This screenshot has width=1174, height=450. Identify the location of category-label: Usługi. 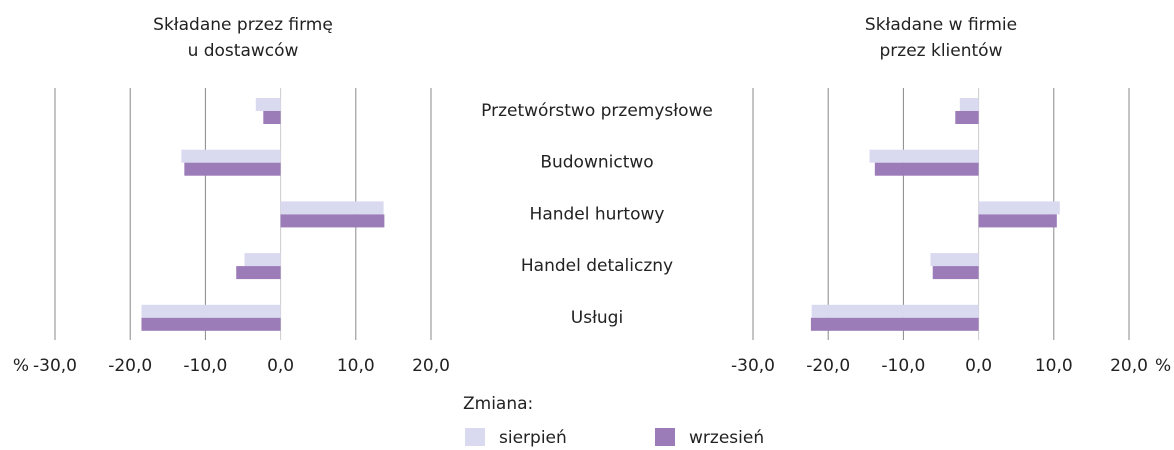
(597, 318).